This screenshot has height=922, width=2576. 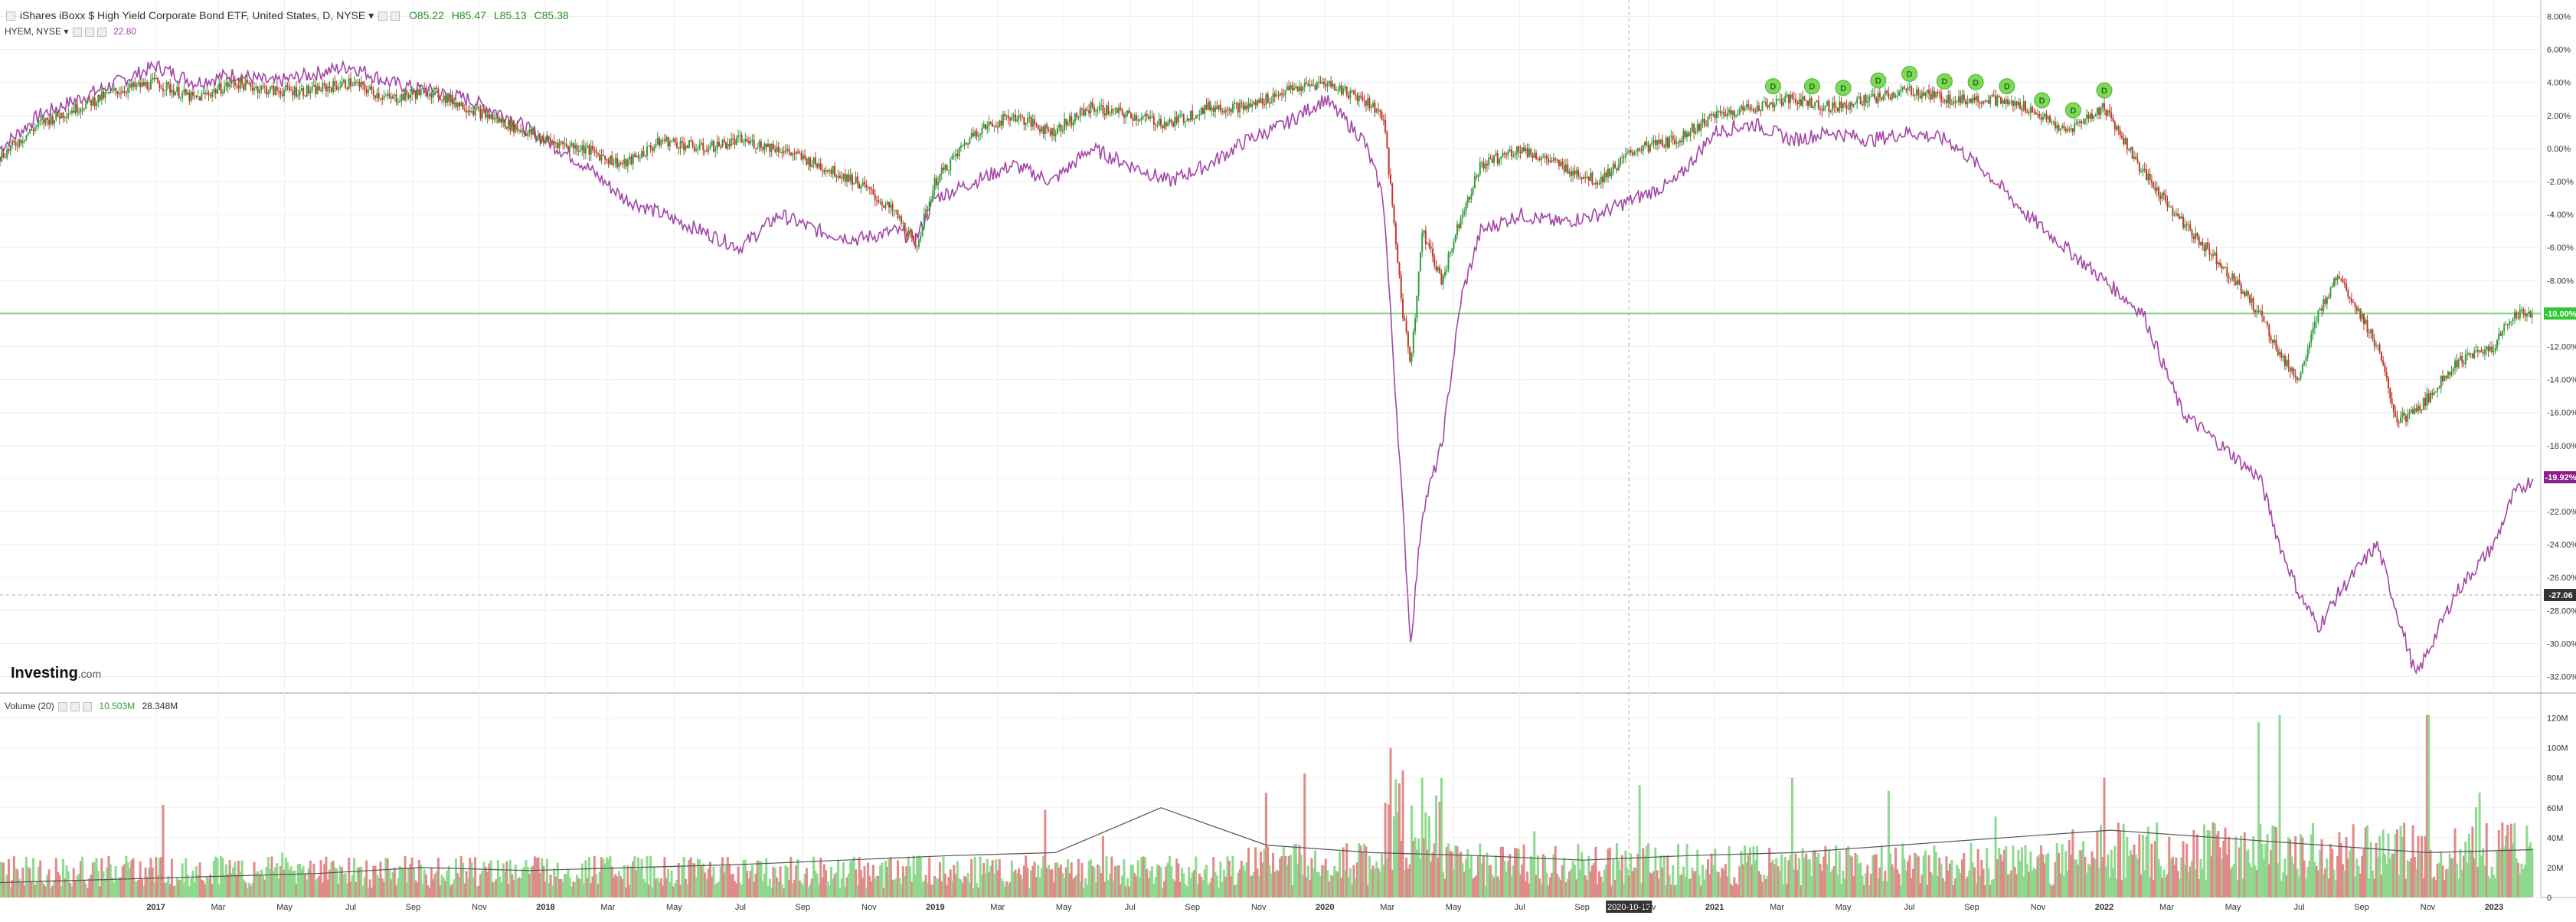 What do you see at coordinates (2494, 907) in the screenshot?
I see `x-tick-label: 2023` at bounding box center [2494, 907].